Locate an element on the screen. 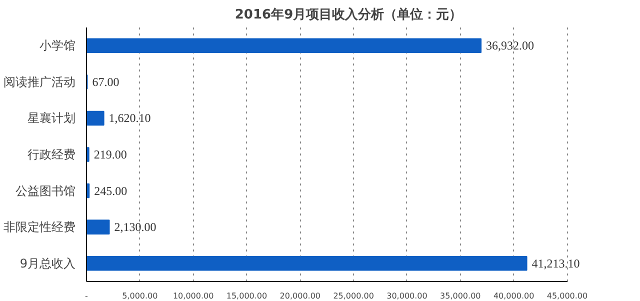 This screenshot has width=640, height=301. x-tick-label: 5,000.00 is located at coordinates (140, 296).